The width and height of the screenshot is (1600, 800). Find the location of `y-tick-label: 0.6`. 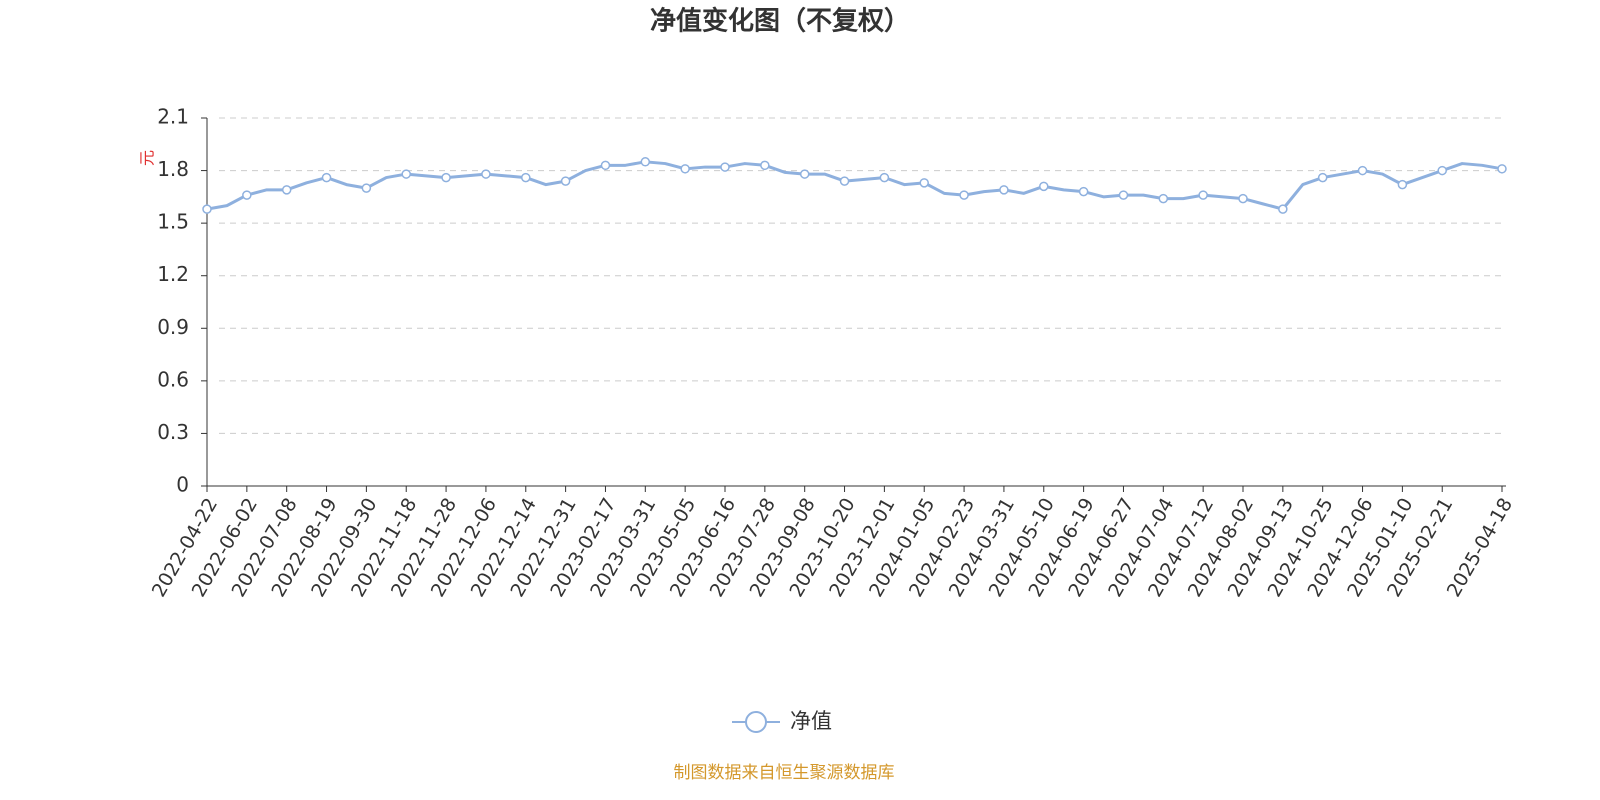

y-tick-label: 0.6 is located at coordinates (173, 379).